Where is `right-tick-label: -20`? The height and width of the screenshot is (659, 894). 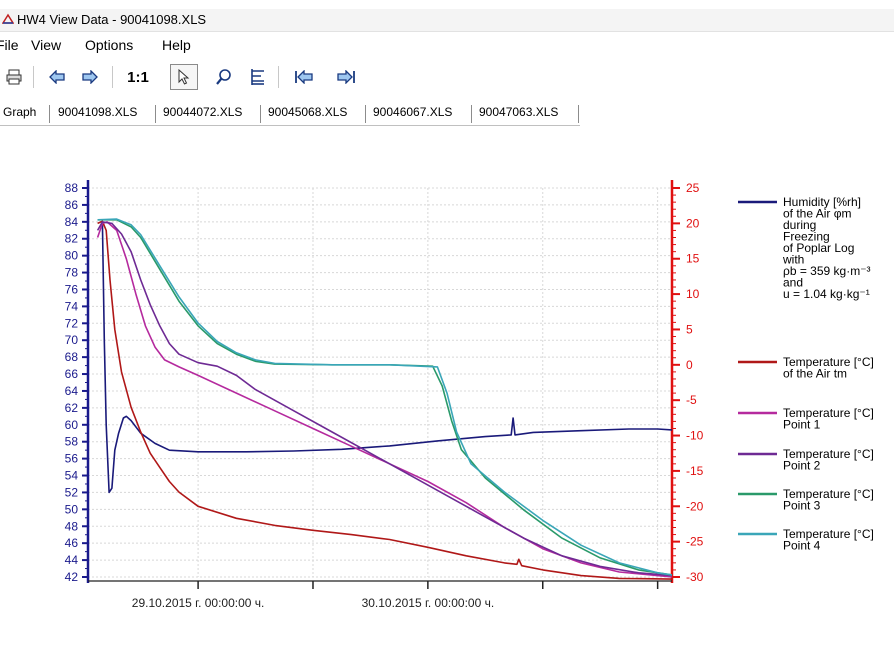
right-tick-label: -20 is located at coordinates (695, 506).